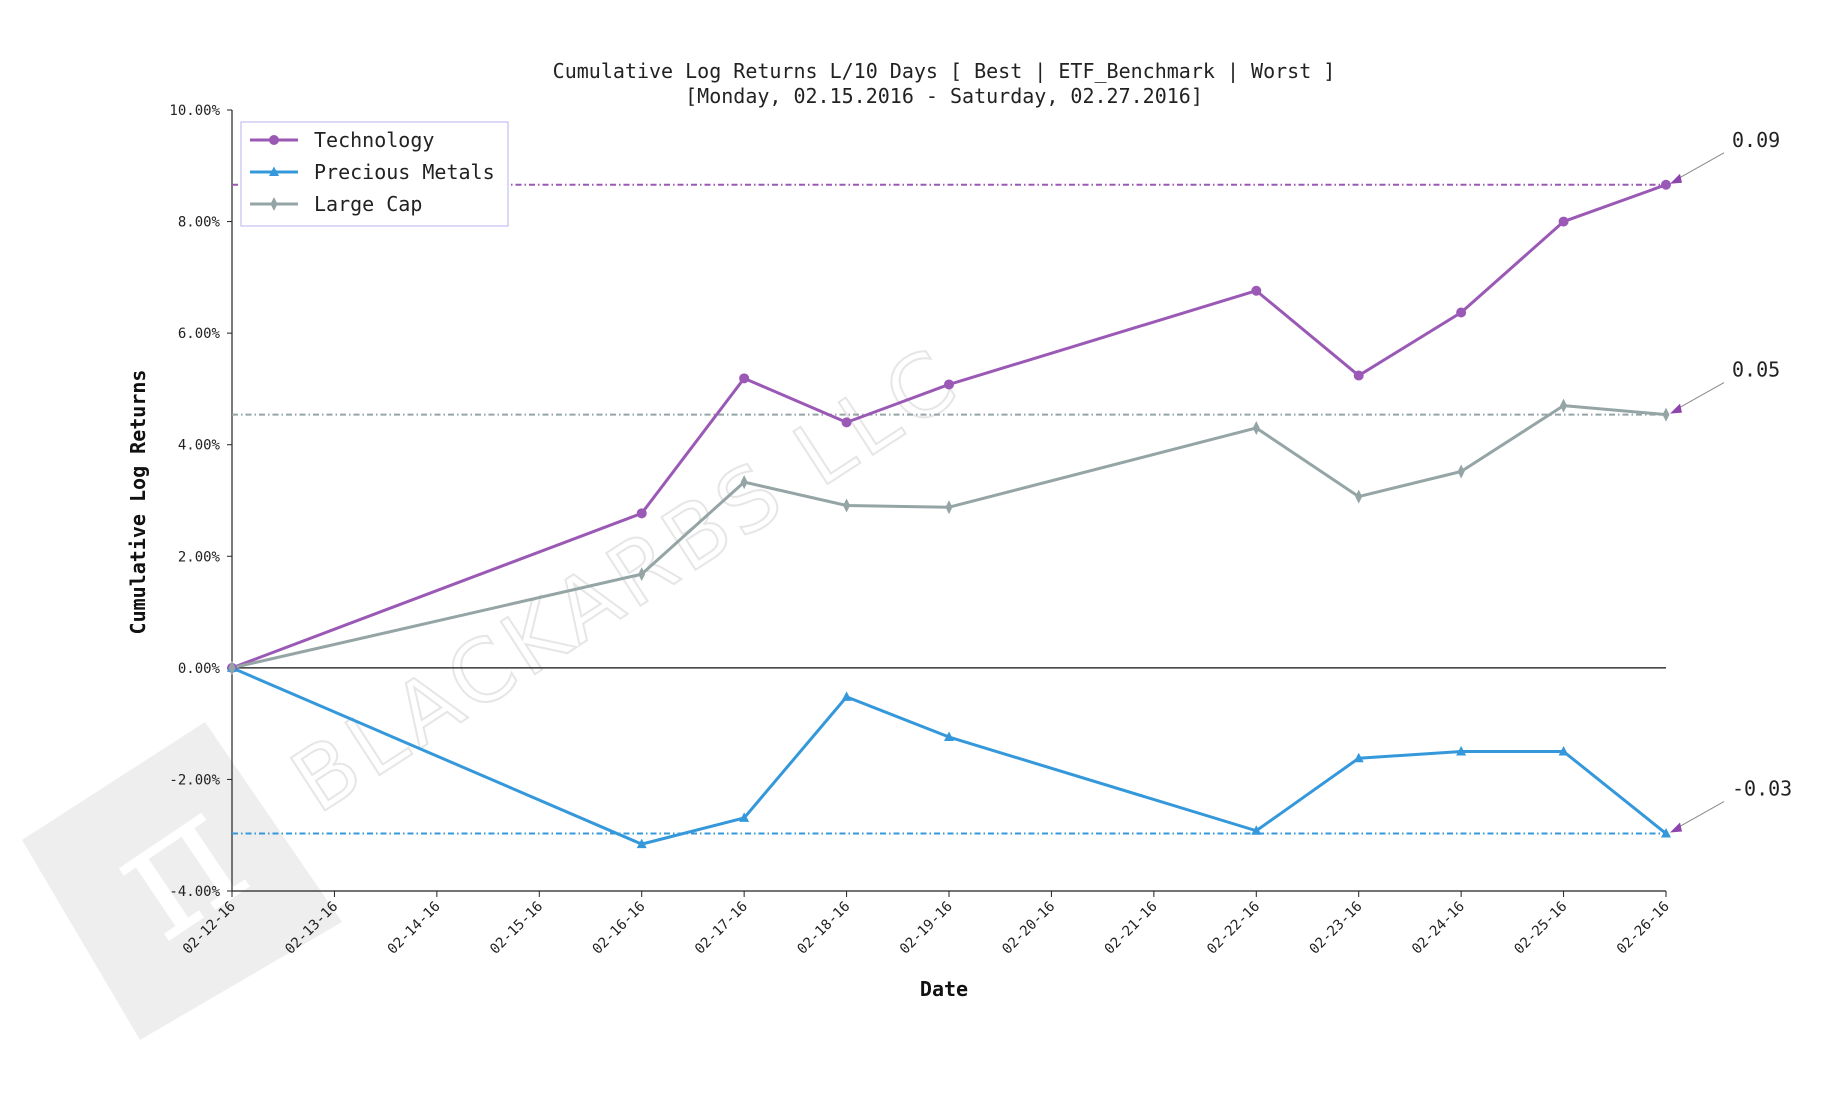 The height and width of the screenshot is (1100, 1825). Describe the element at coordinates (199, 557) in the screenshot. I see `y-tick-label: 2.00%` at that location.